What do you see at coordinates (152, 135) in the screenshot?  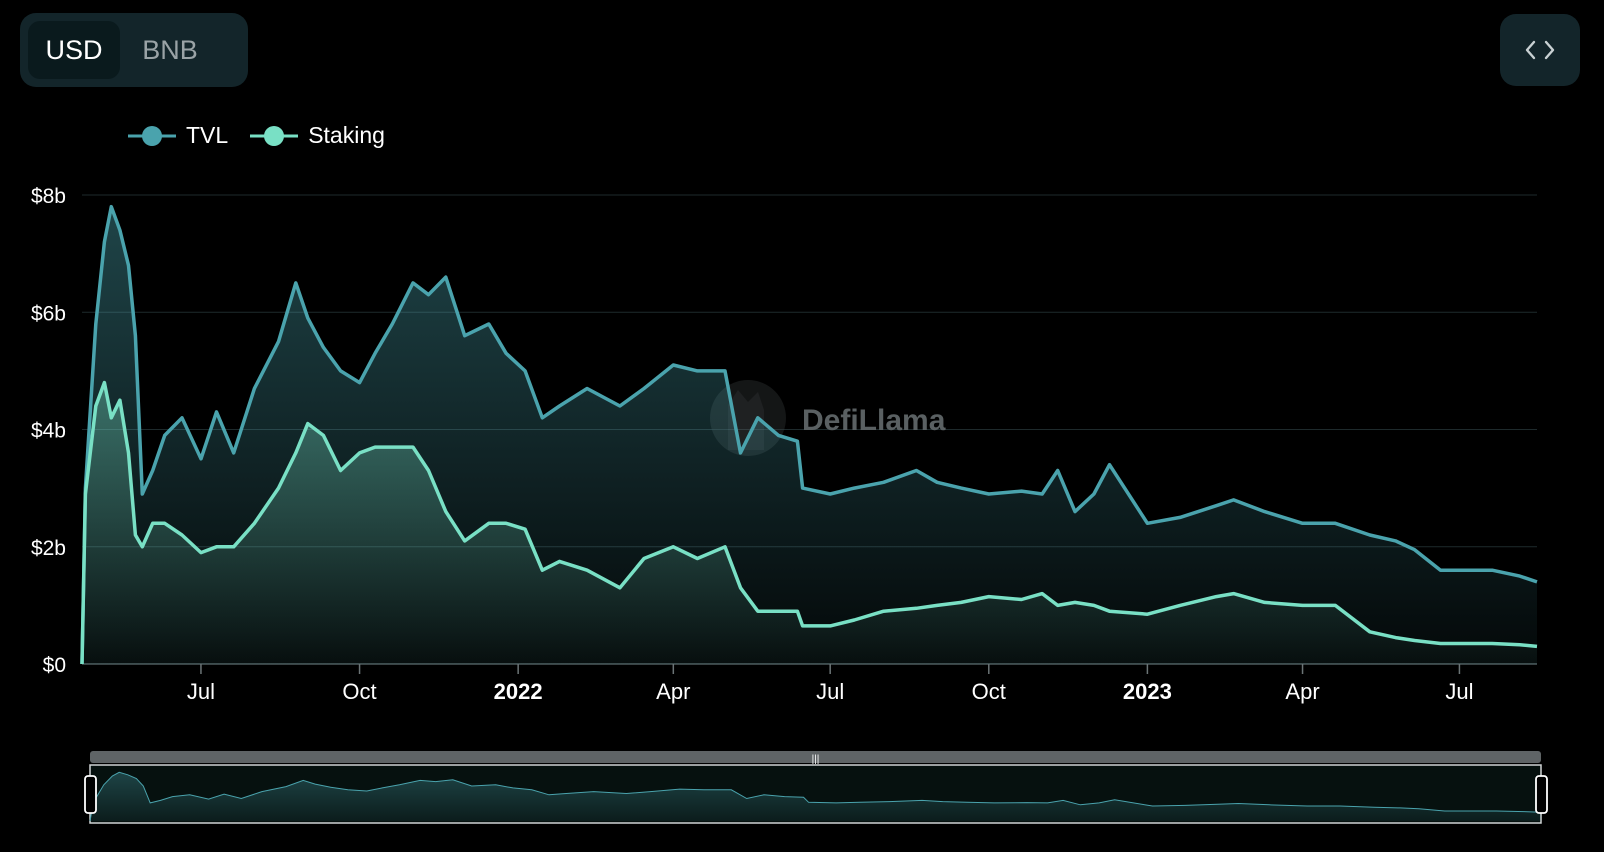 I see `legend-marker-tvl` at bounding box center [152, 135].